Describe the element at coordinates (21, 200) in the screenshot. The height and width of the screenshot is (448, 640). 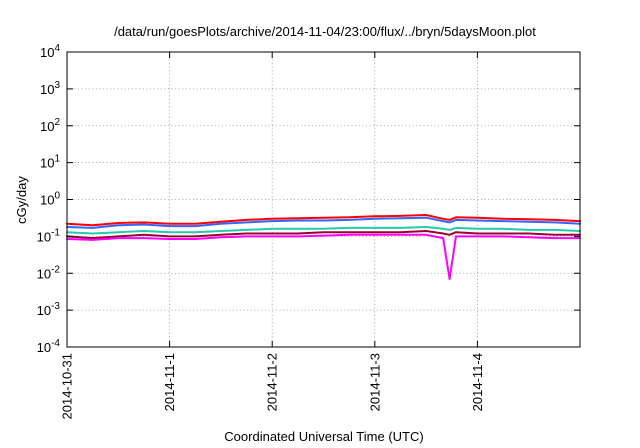
I see `y-axis-label: cGy/day` at that location.